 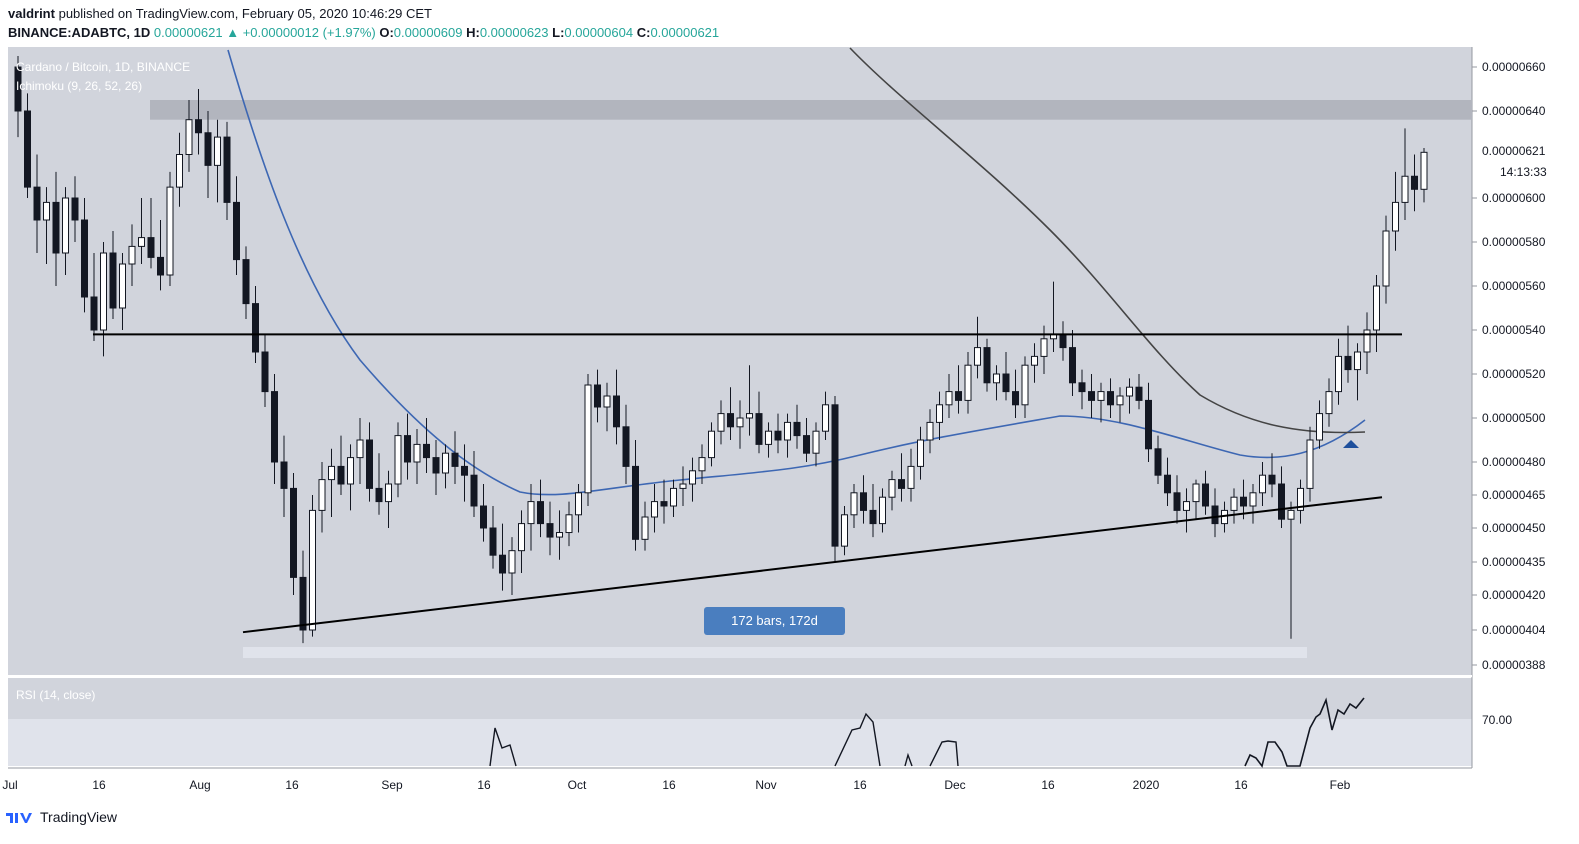 What do you see at coordinates (685, 32) in the screenshot?
I see `close-value: 0.00000621` at bounding box center [685, 32].